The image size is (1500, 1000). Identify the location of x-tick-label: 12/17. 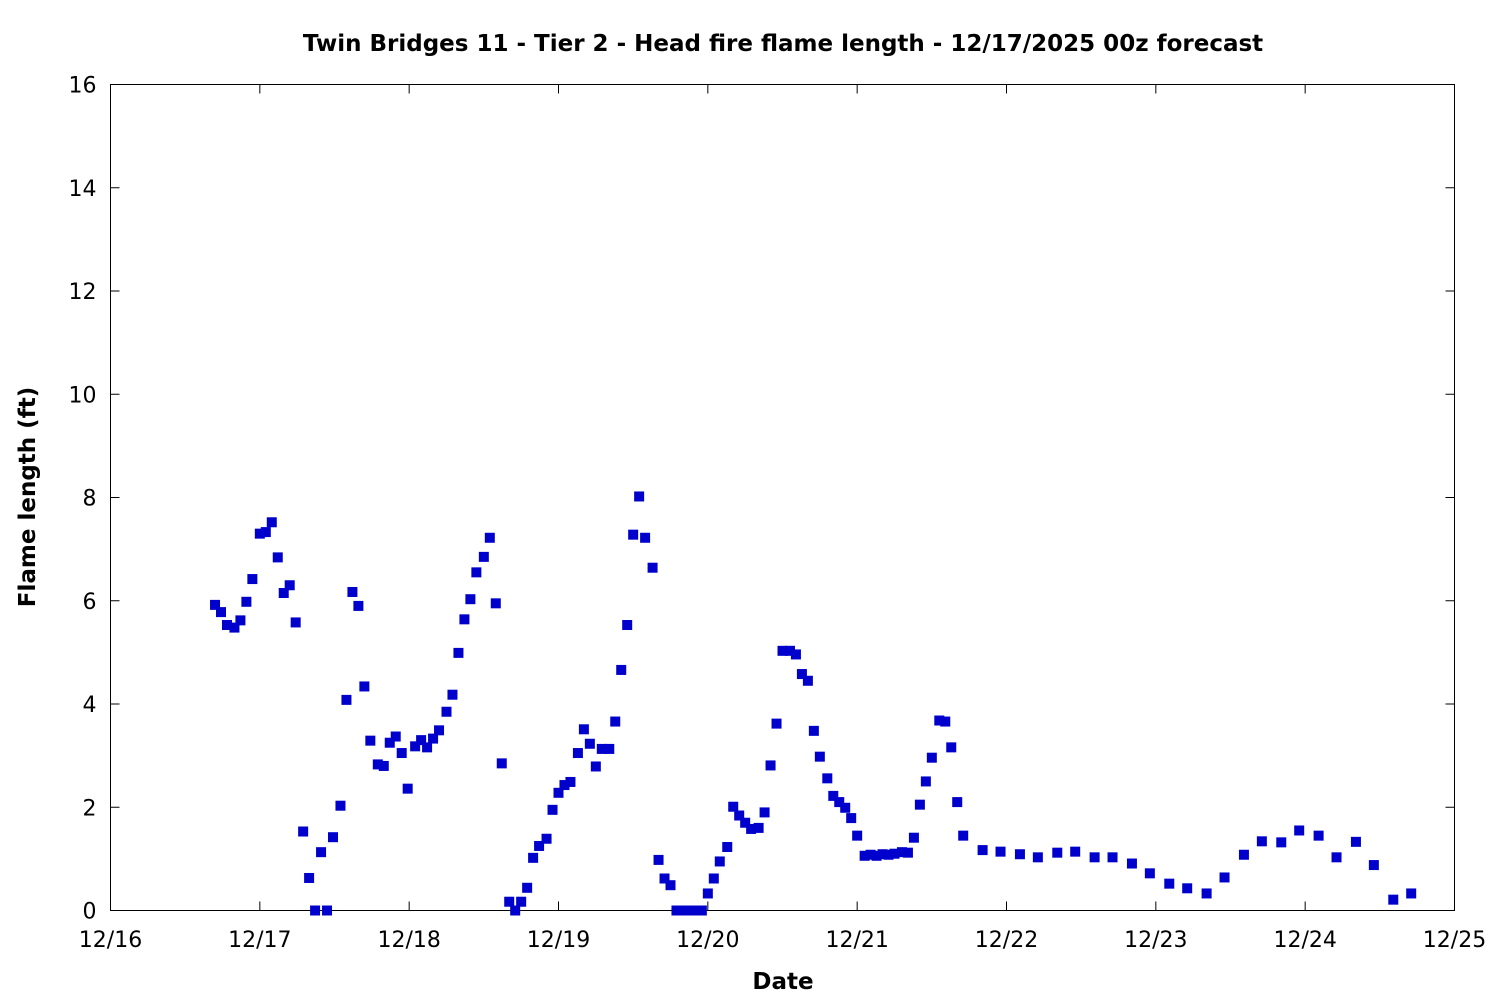
(259, 940).